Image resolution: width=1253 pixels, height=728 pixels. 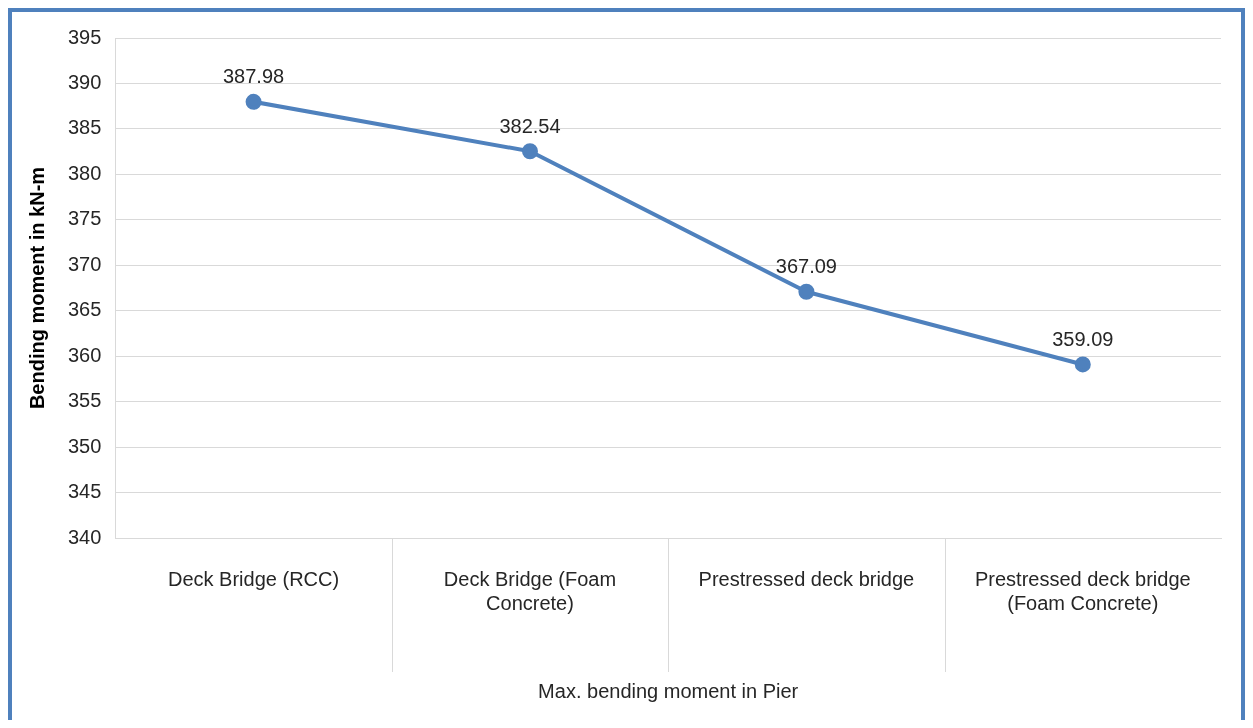 I want to click on y-tick-label: 390, so click(x=84, y=81).